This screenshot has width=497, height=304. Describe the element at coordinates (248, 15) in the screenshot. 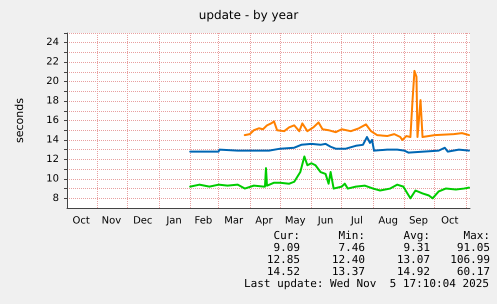

I see `chart-title: update - by year` at that location.